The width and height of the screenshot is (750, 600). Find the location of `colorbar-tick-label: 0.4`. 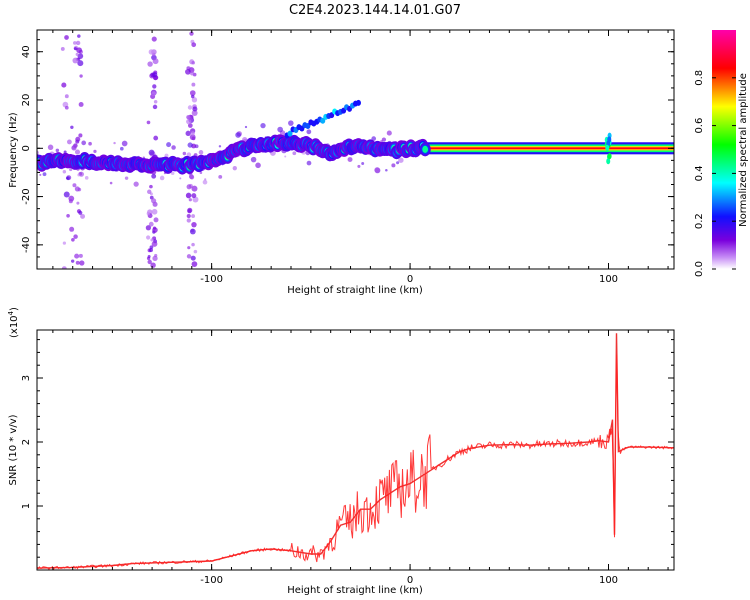

colorbar-tick-label: 0.4 is located at coordinates (699, 173).